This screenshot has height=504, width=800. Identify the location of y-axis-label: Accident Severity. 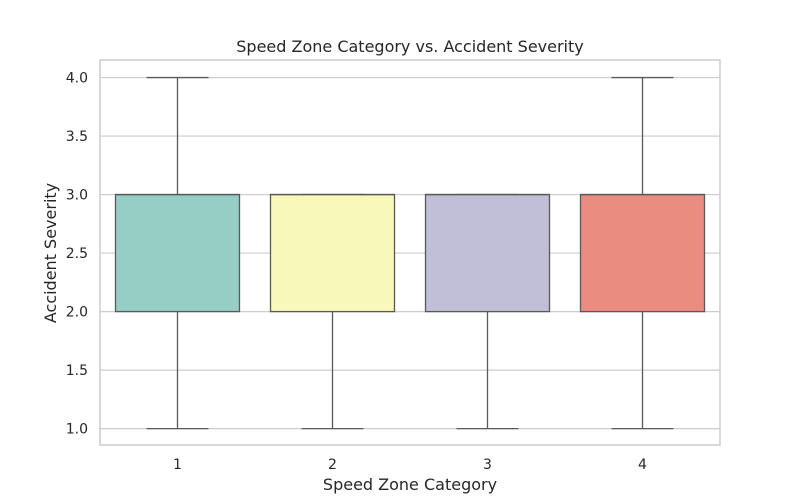
(50, 253).